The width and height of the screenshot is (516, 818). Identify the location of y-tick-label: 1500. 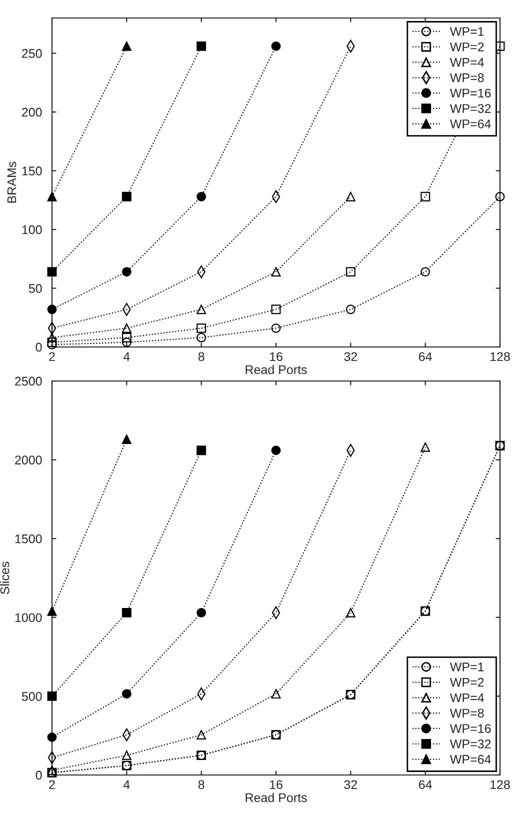
(28, 539).